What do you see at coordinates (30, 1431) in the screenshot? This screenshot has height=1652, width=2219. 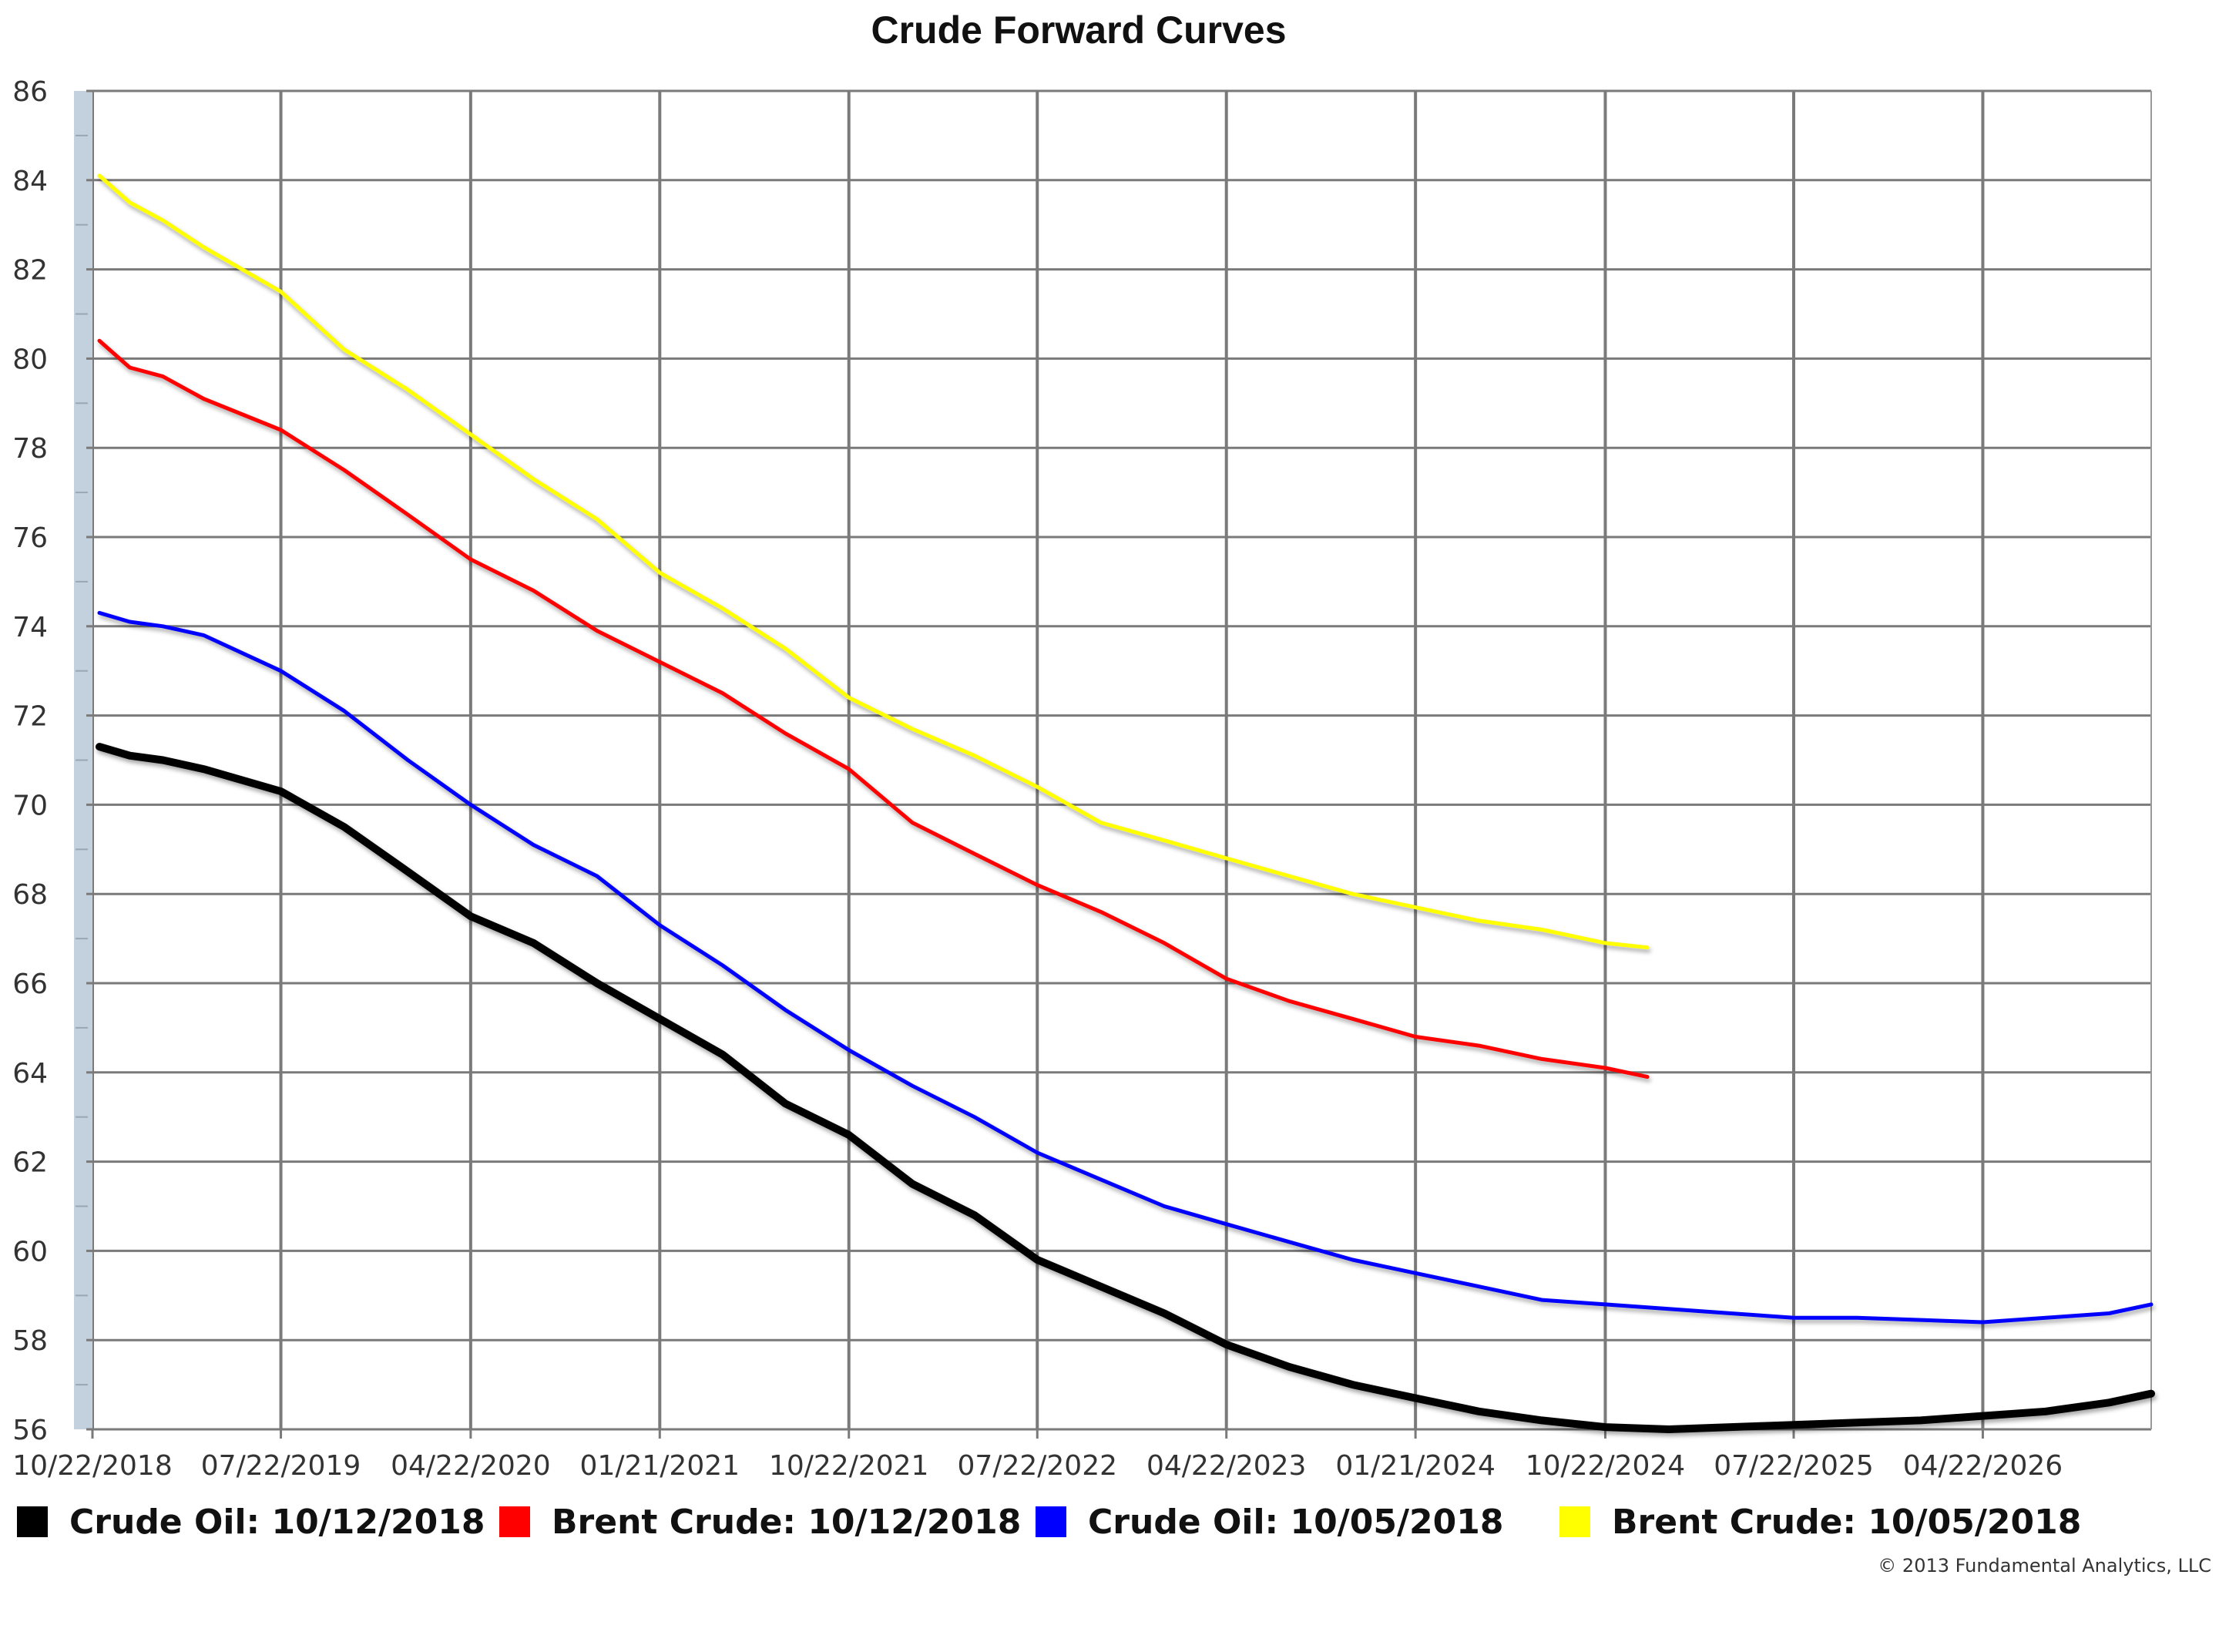 I see `y-tick-label: 56` at bounding box center [30, 1431].